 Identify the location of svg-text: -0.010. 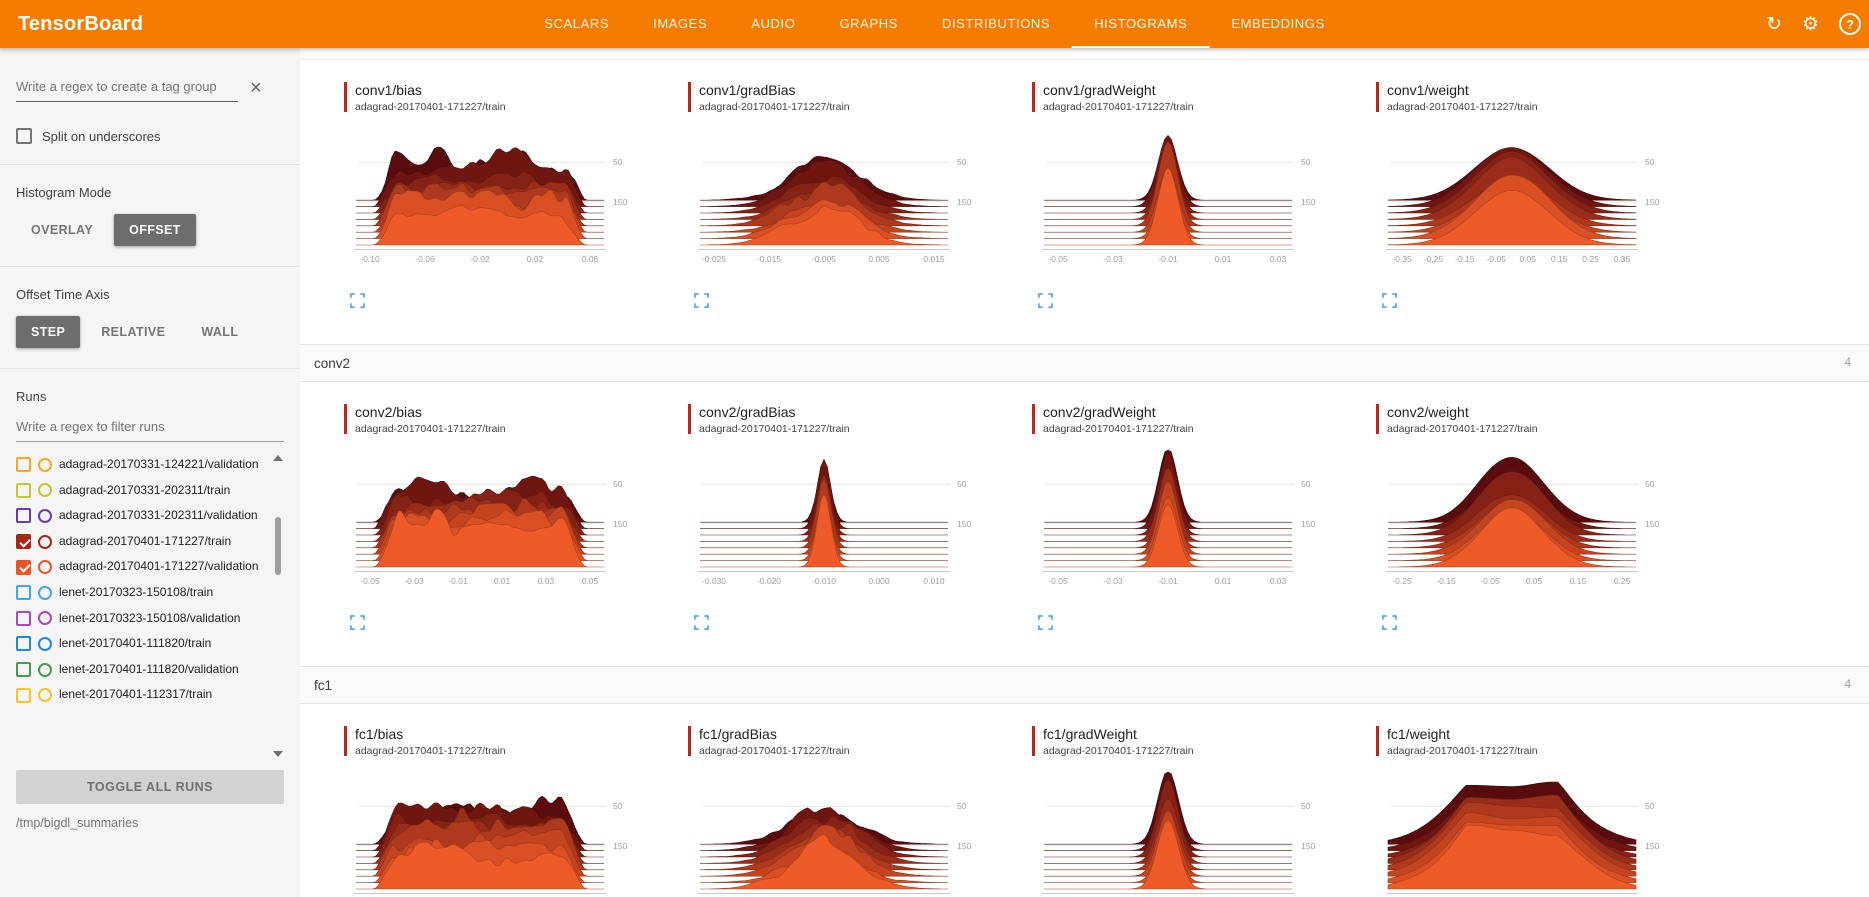
(824, 581).